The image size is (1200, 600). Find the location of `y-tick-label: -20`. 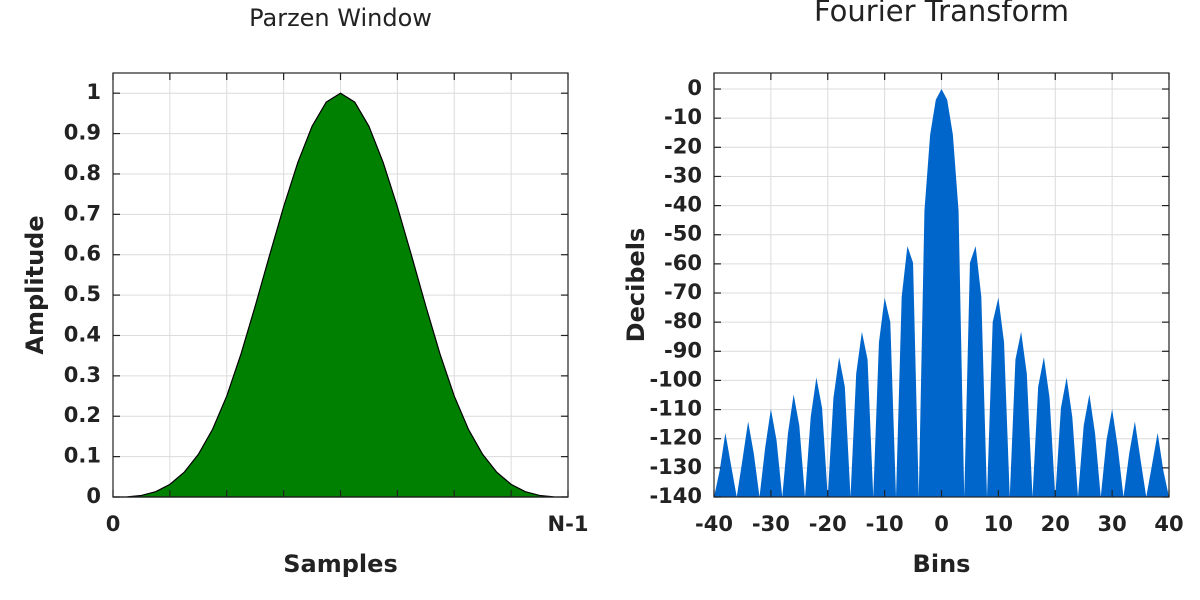

y-tick-label: -20 is located at coordinates (683, 146).